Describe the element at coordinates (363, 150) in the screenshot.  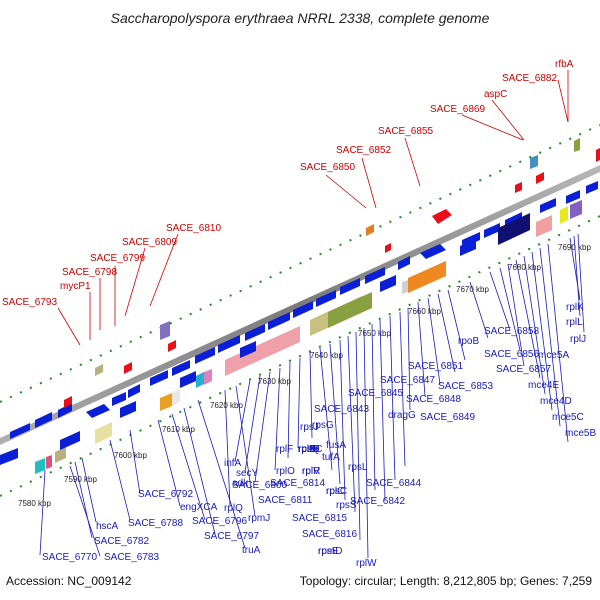
I see `gene-label: SACE_6852` at that location.